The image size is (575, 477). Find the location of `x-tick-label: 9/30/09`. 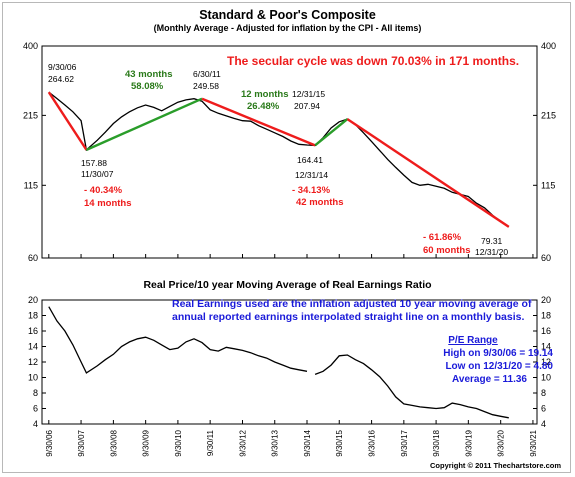

x-tick-label: 9/30/09 is located at coordinates (146, 442).